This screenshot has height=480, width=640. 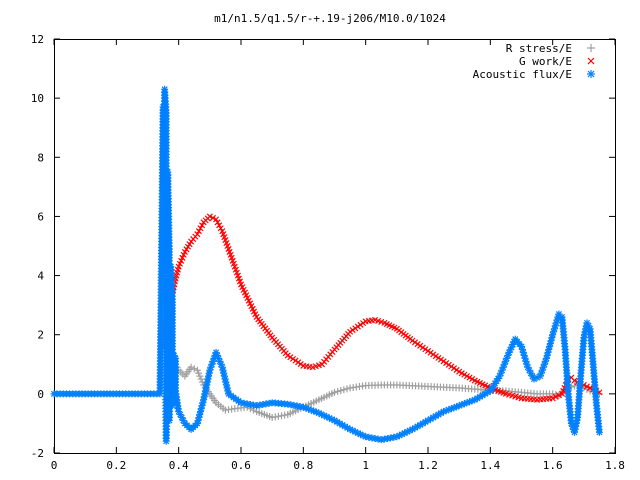 What do you see at coordinates (37, 98) in the screenshot?
I see `y-tick-label: 10` at bounding box center [37, 98].